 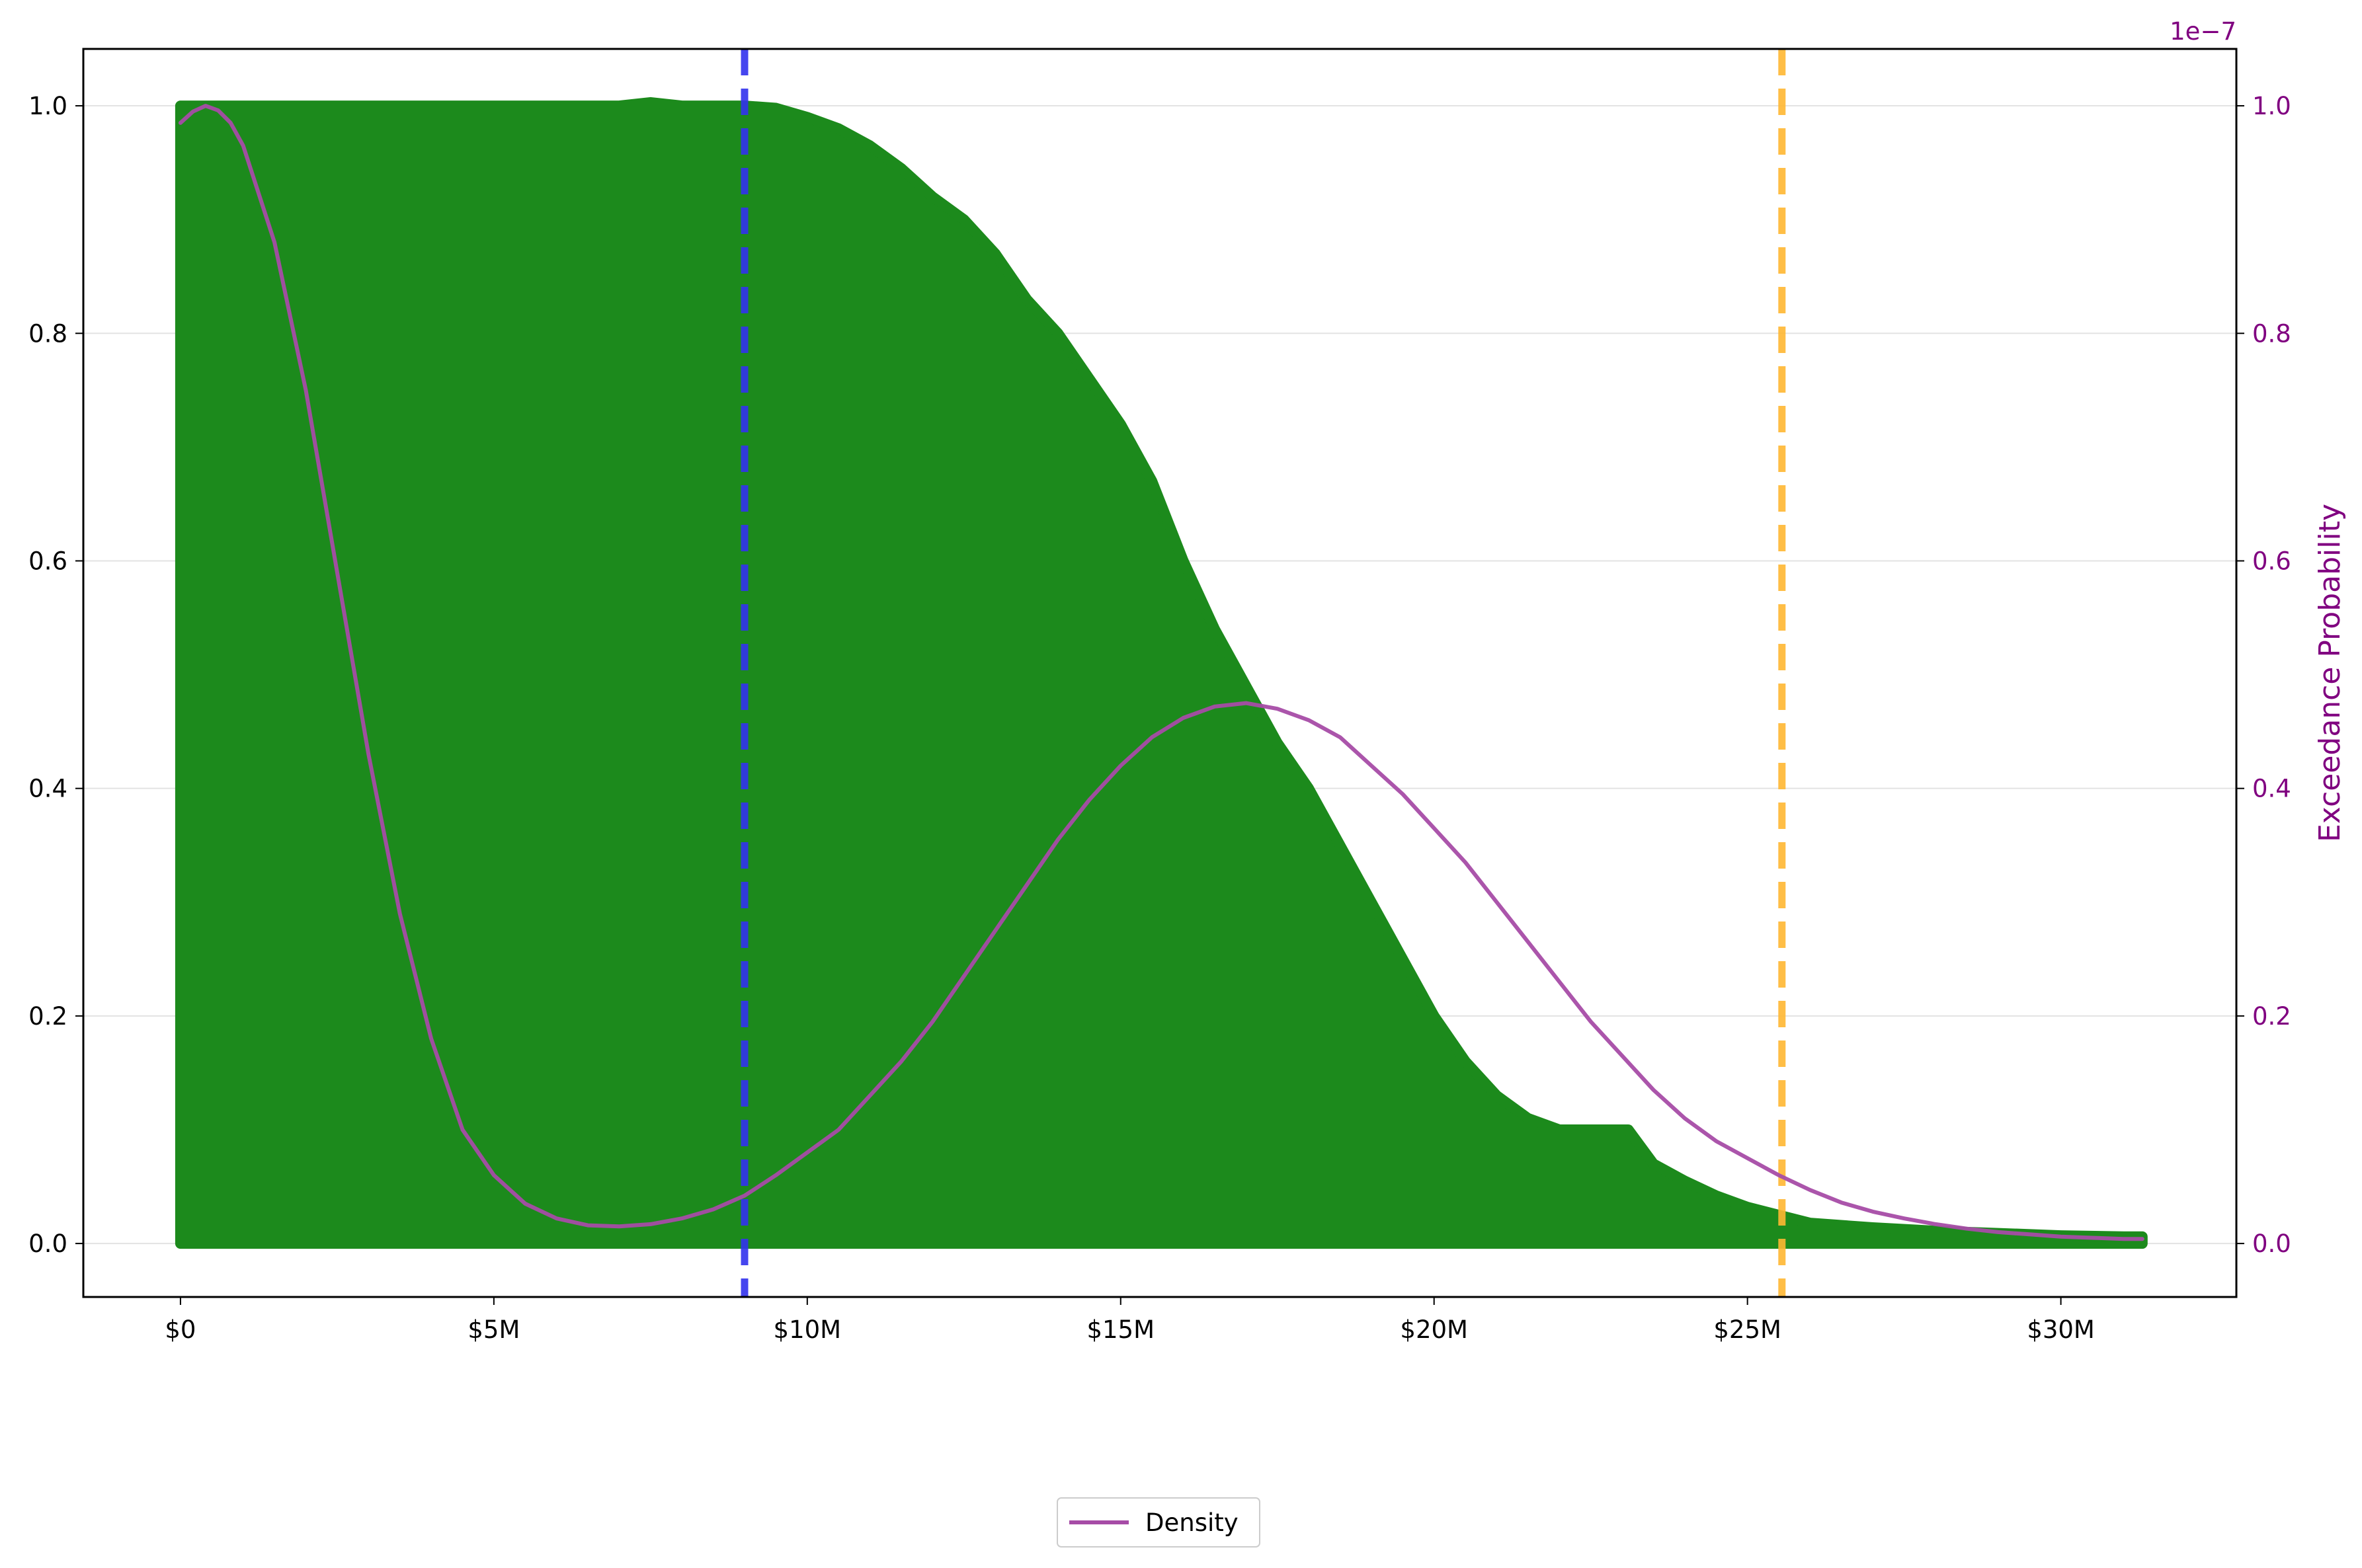 What do you see at coordinates (808, 1329) in the screenshot?
I see `x-tick-label-2: $10M` at bounding box center [808, 1329].